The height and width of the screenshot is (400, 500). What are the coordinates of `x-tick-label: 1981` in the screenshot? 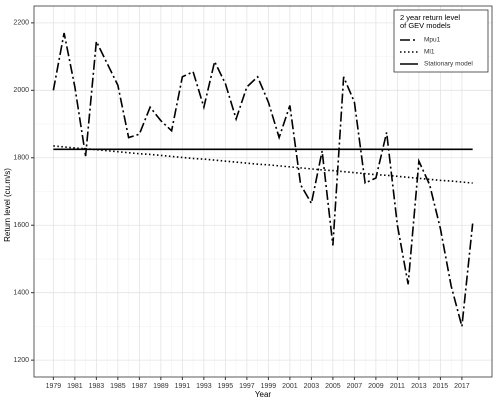 It's located at (75, 386).